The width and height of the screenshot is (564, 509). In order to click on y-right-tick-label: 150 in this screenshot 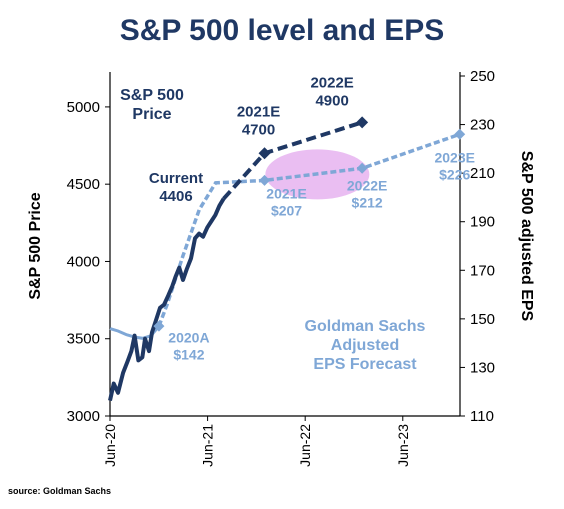, I will do `click(482, 319)`.